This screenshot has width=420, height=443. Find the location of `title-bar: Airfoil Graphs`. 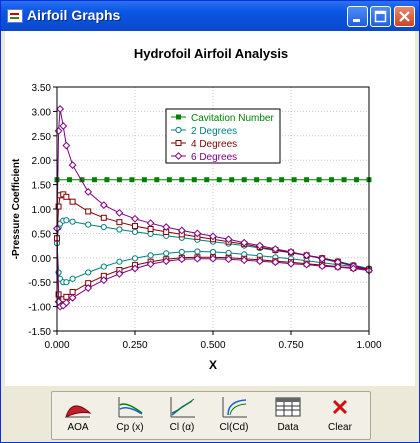

title-bar: Airfoil Graphs is located at coordinates (210, 16).